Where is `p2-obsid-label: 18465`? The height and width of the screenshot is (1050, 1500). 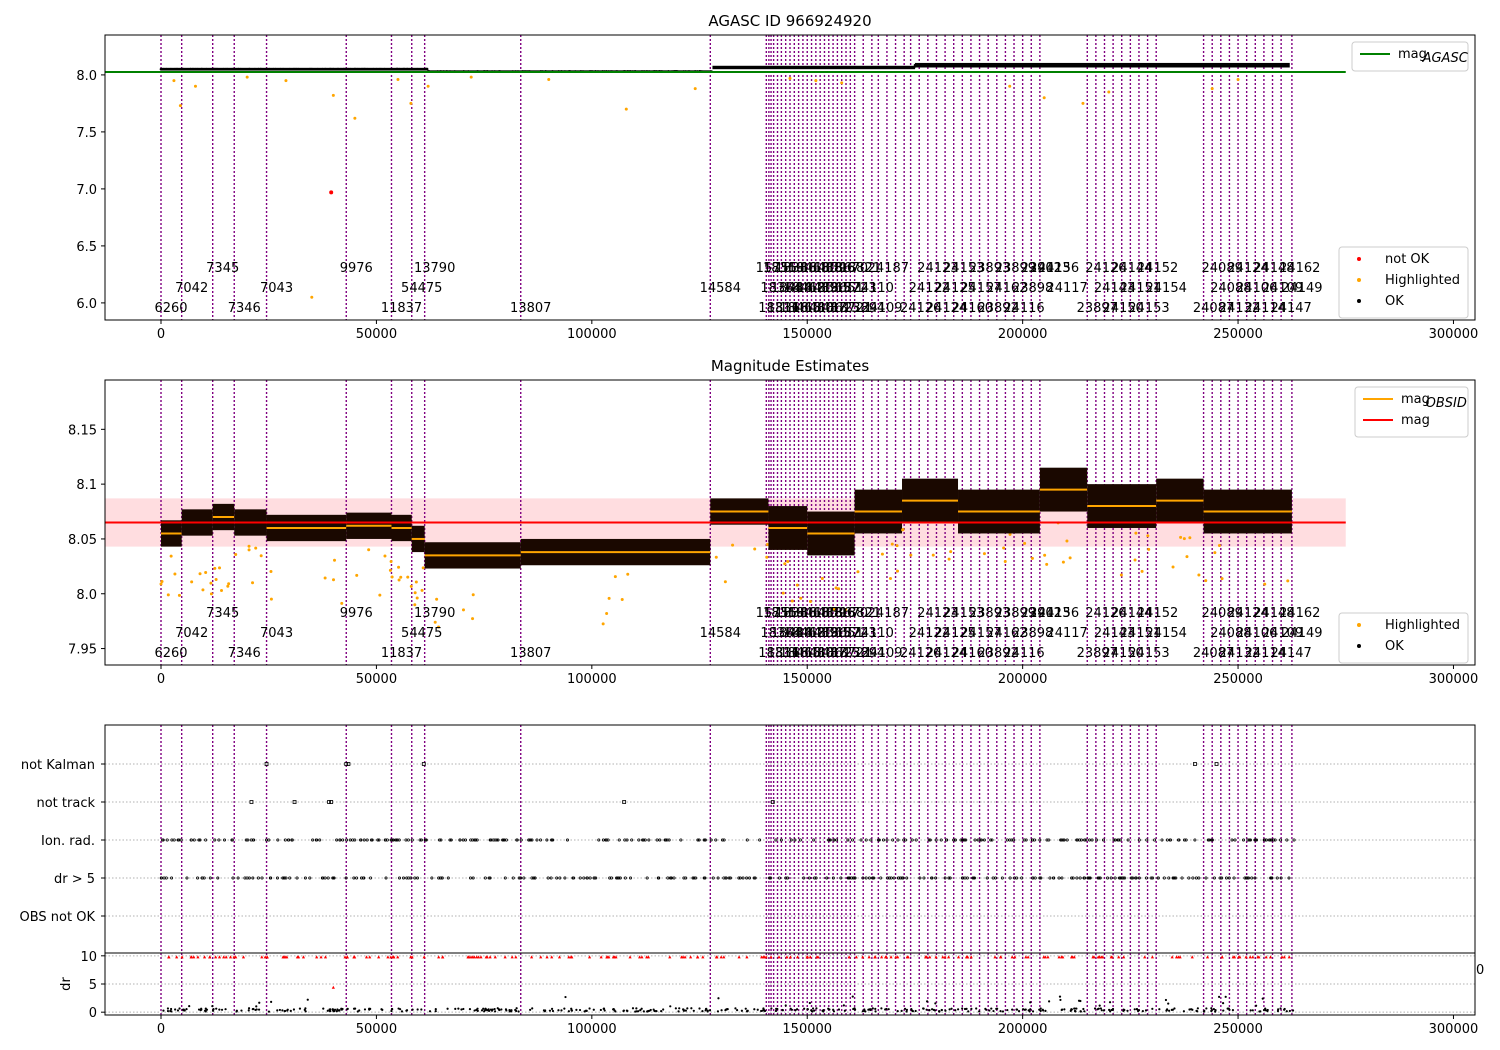 p2-obsid-label: 18465 is located at coordinates (799, 653).